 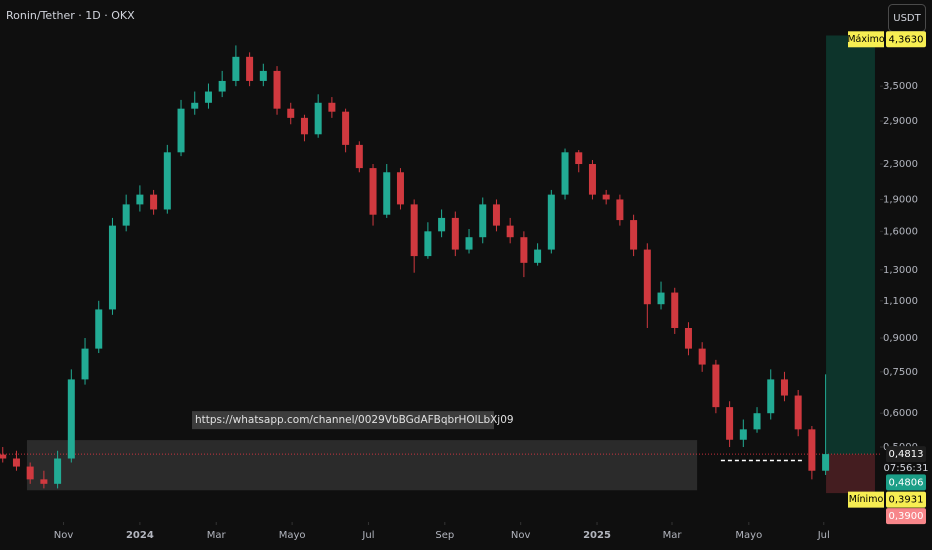 I want to click on extreme-label: 4,3630, so click(x=906, y=39).